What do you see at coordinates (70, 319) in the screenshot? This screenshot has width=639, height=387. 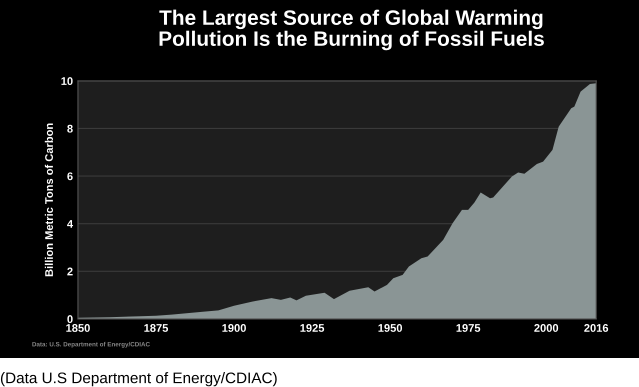 I see `y-tick-label: 0` at bounding box center [70, 319].